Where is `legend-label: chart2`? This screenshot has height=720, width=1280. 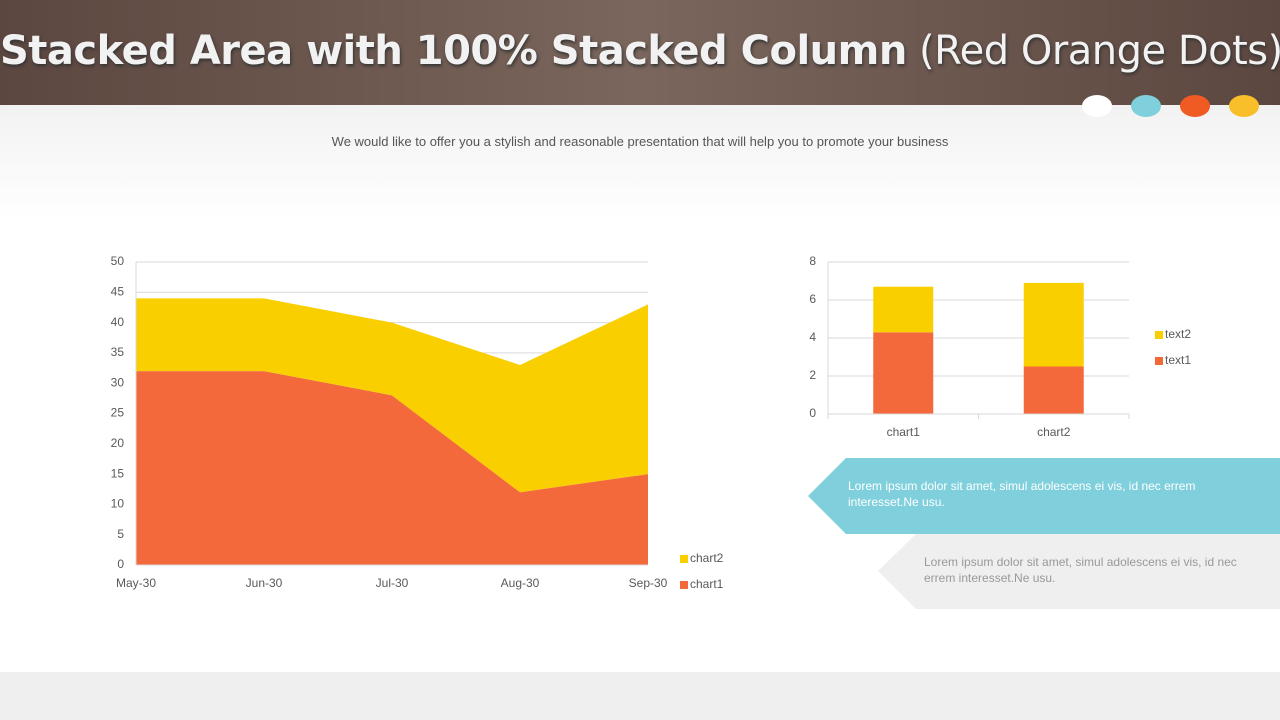 legend-label: chart2 is located at coordinates (707, 558).